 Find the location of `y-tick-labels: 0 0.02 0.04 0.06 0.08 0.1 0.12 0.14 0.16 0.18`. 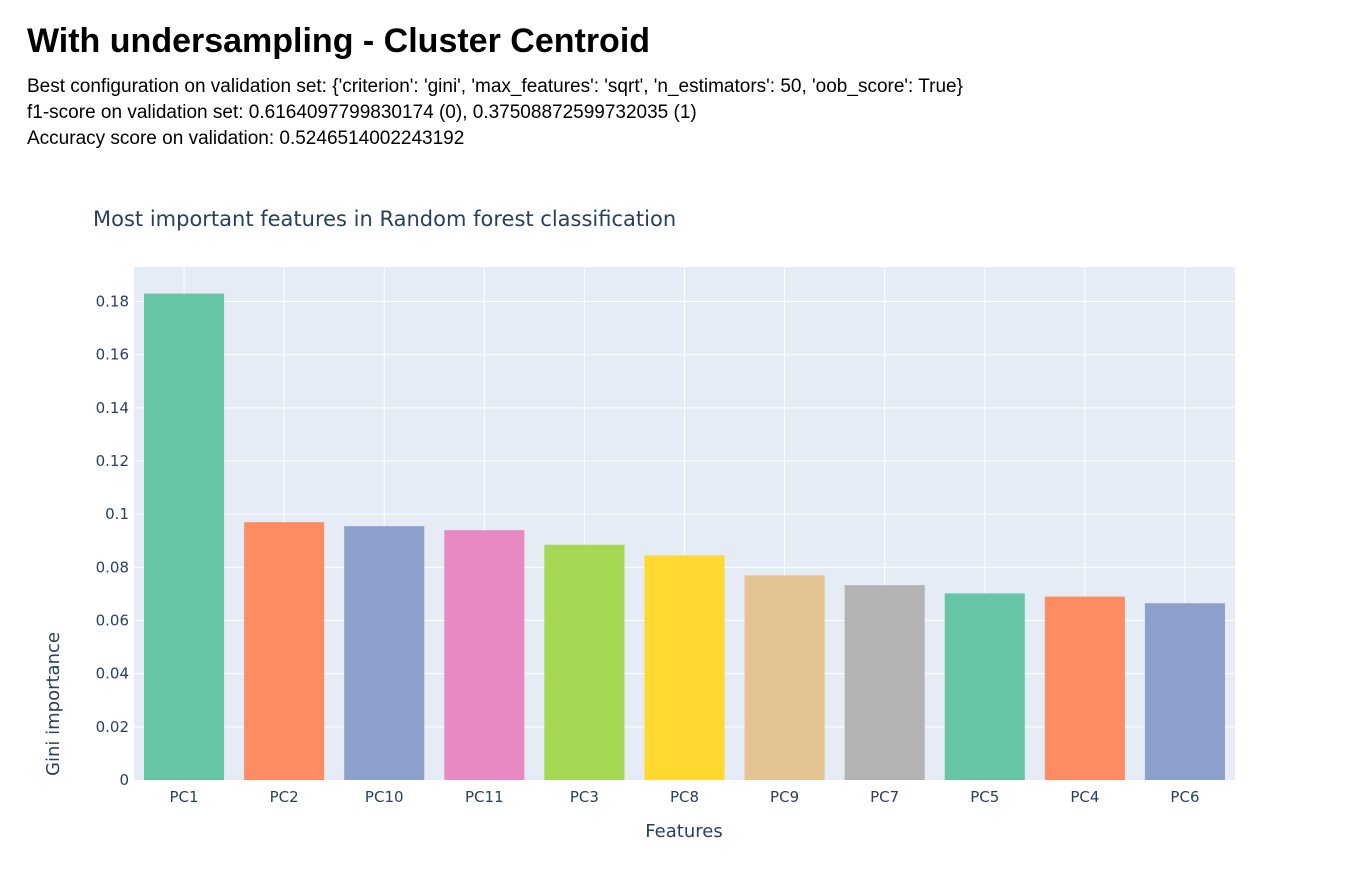

y-tick-labels: 0 0.02 0.04 0.06 0.08 0.1 0.12 0.14 0.16 0.18 is located at coordinates (112, 541).